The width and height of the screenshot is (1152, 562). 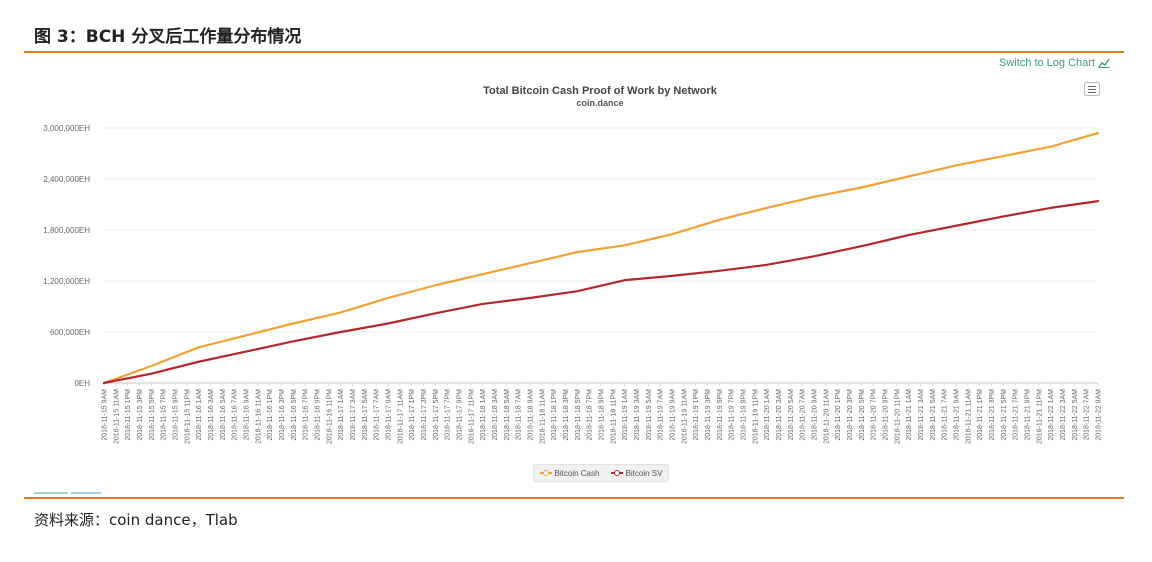 What do you see at coordinates (329, 416) in the screenshot?
I see `x-tick-label: 2018-11-16 11PM` at bounding box center [329, 416].